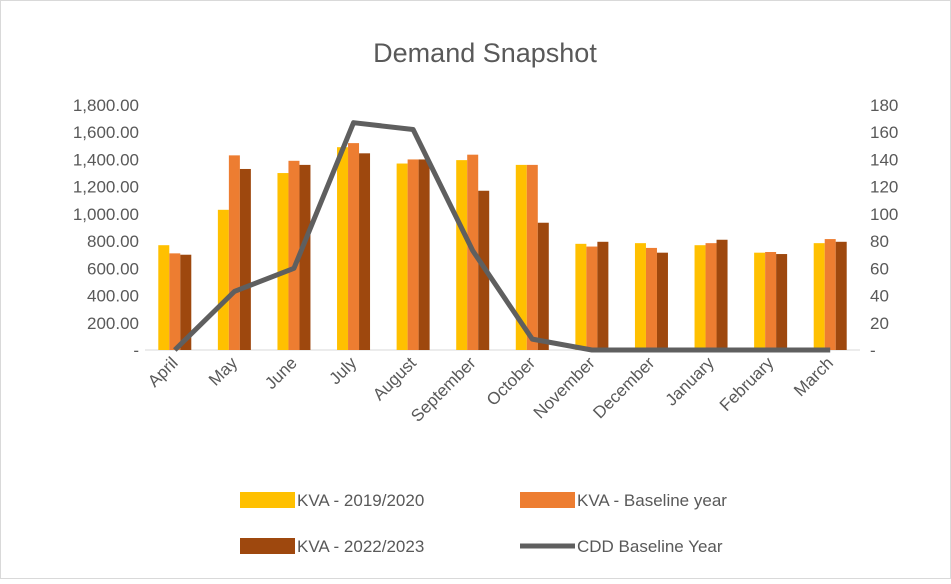 This screenshot has width=951, height=584. Describe the element at coordinates (485, 53) in the screenshot. I see `chart-title: Demand Snapshot` at that location.